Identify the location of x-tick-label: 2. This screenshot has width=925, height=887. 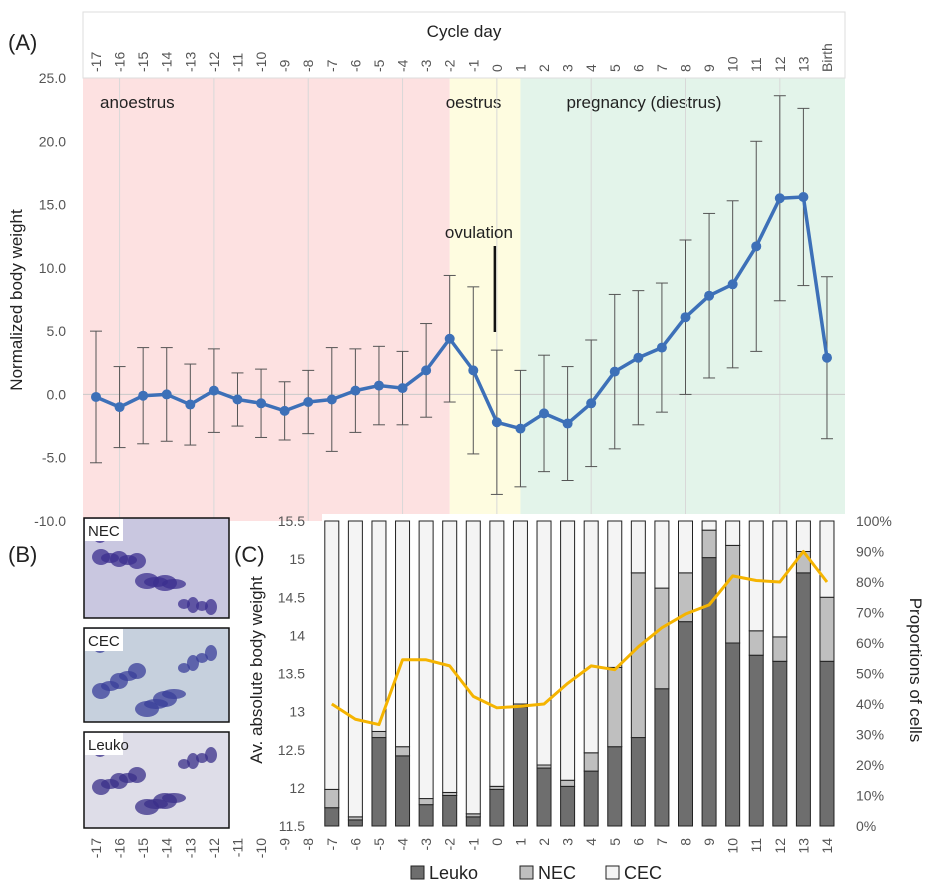
(544, 68).